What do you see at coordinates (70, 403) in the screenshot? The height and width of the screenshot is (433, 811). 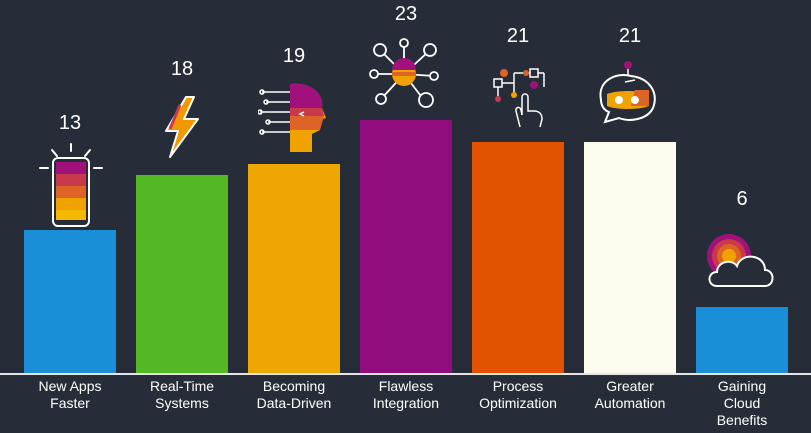 I see `category-label-line: Faster` at bounding box center [70, 403].